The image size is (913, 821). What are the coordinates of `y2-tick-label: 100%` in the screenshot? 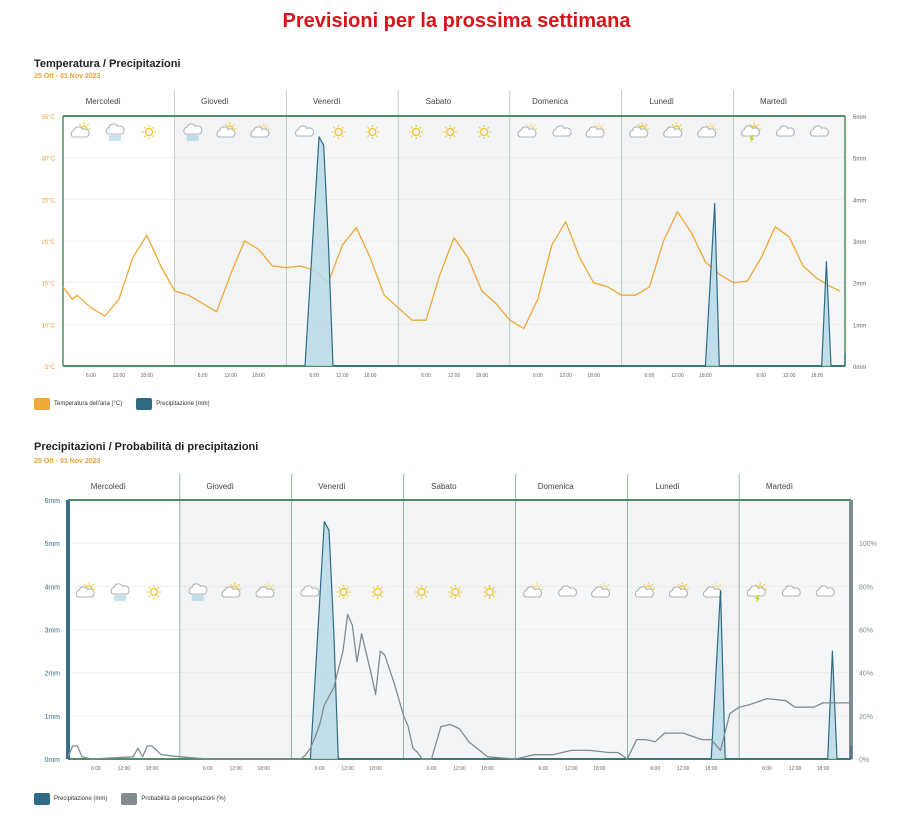 It's located at (868, 544).